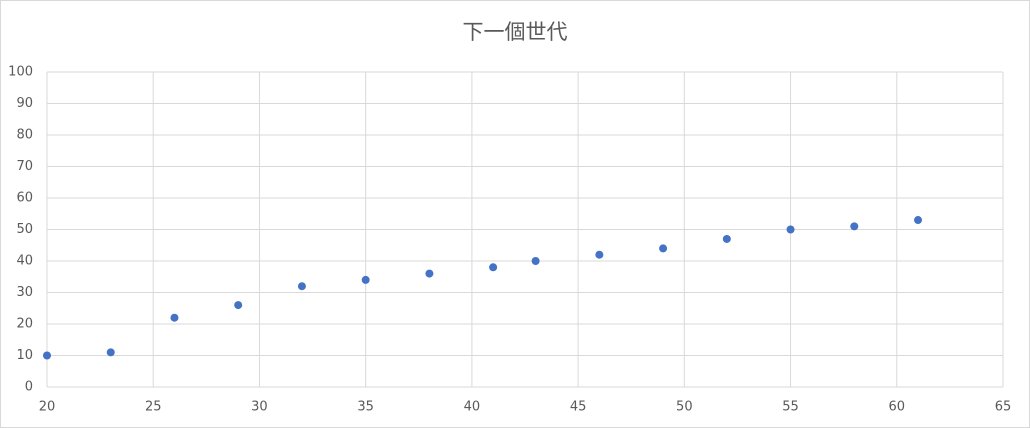 This screenshot has width=1030, height=428. What do you see at coordinates (24, 166) in the screenshot?
I see `y-tick-label: 70` at bounding box center [24, 166].